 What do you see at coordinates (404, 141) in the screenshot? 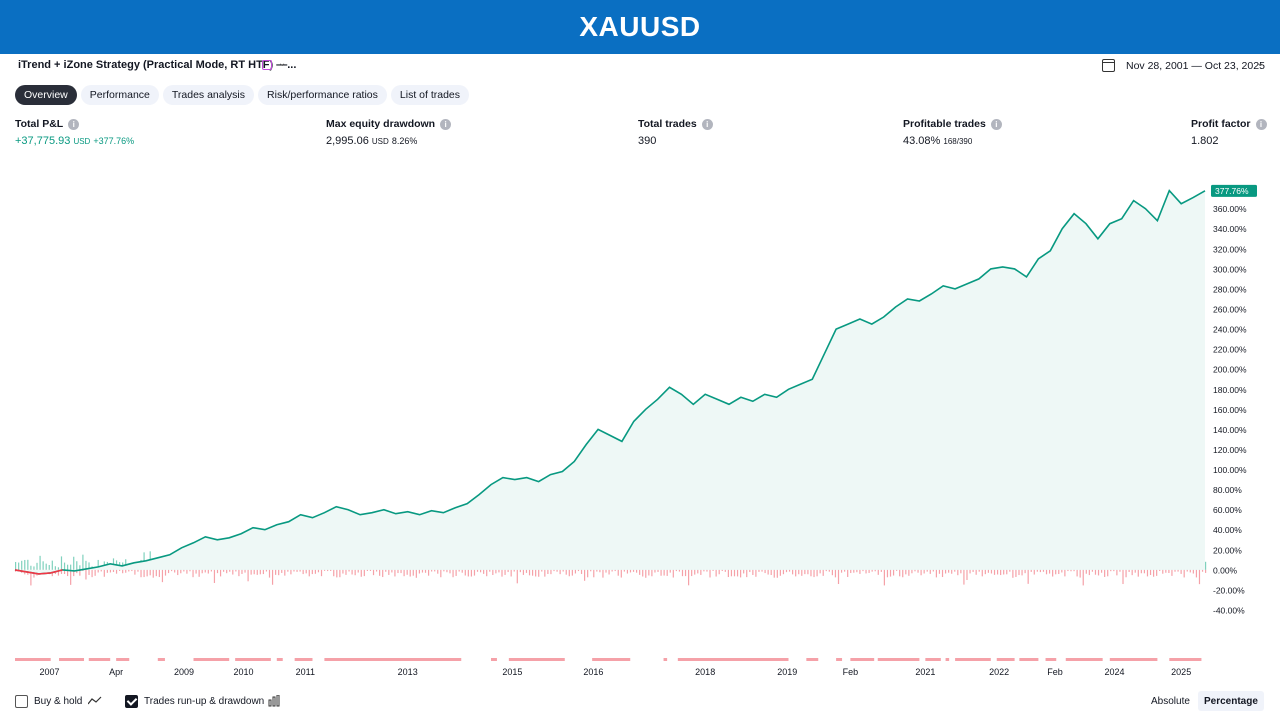
I see `metric-pct: 8.26%` at bounding box center [404, 141].